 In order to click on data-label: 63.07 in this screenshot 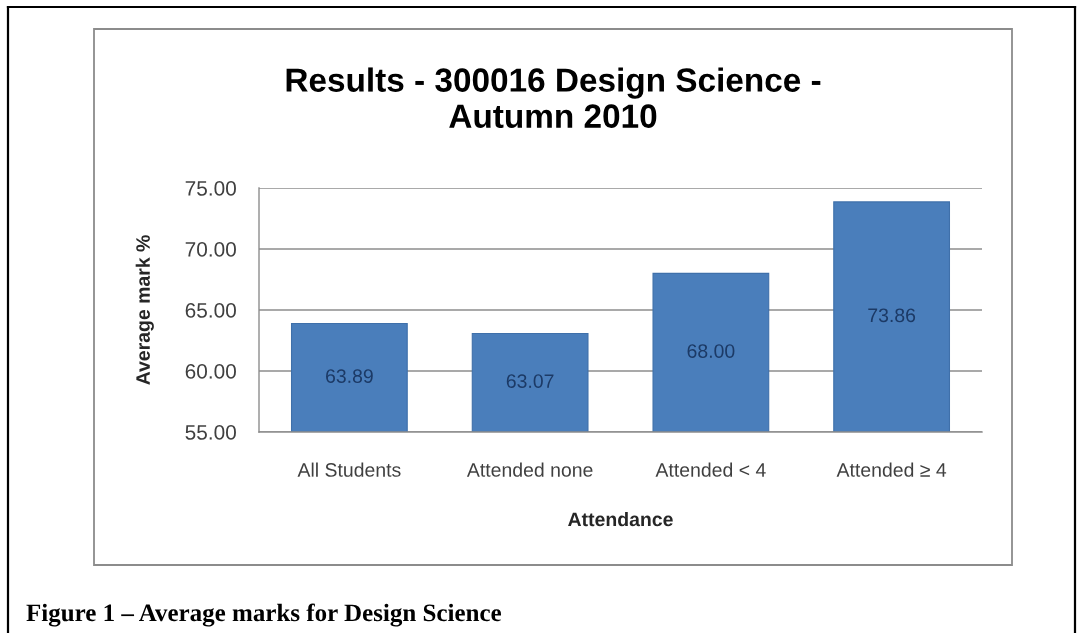, I will do `click(530, 381)`.